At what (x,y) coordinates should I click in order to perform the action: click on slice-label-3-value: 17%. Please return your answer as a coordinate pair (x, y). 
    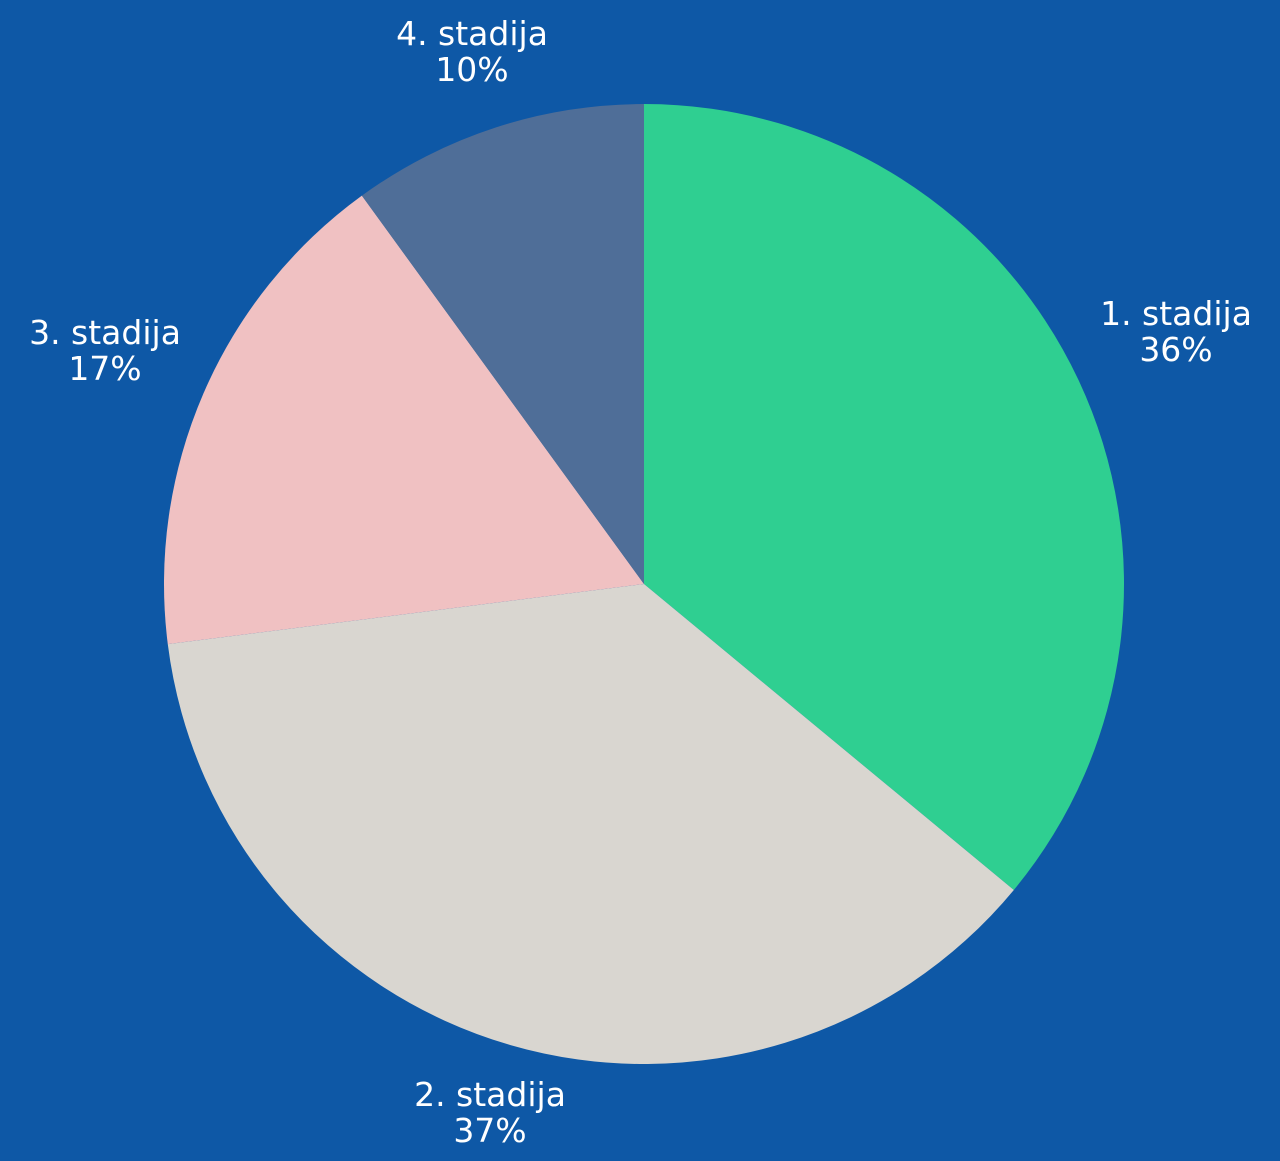
    Looking at the image, I should click on (105, 368).